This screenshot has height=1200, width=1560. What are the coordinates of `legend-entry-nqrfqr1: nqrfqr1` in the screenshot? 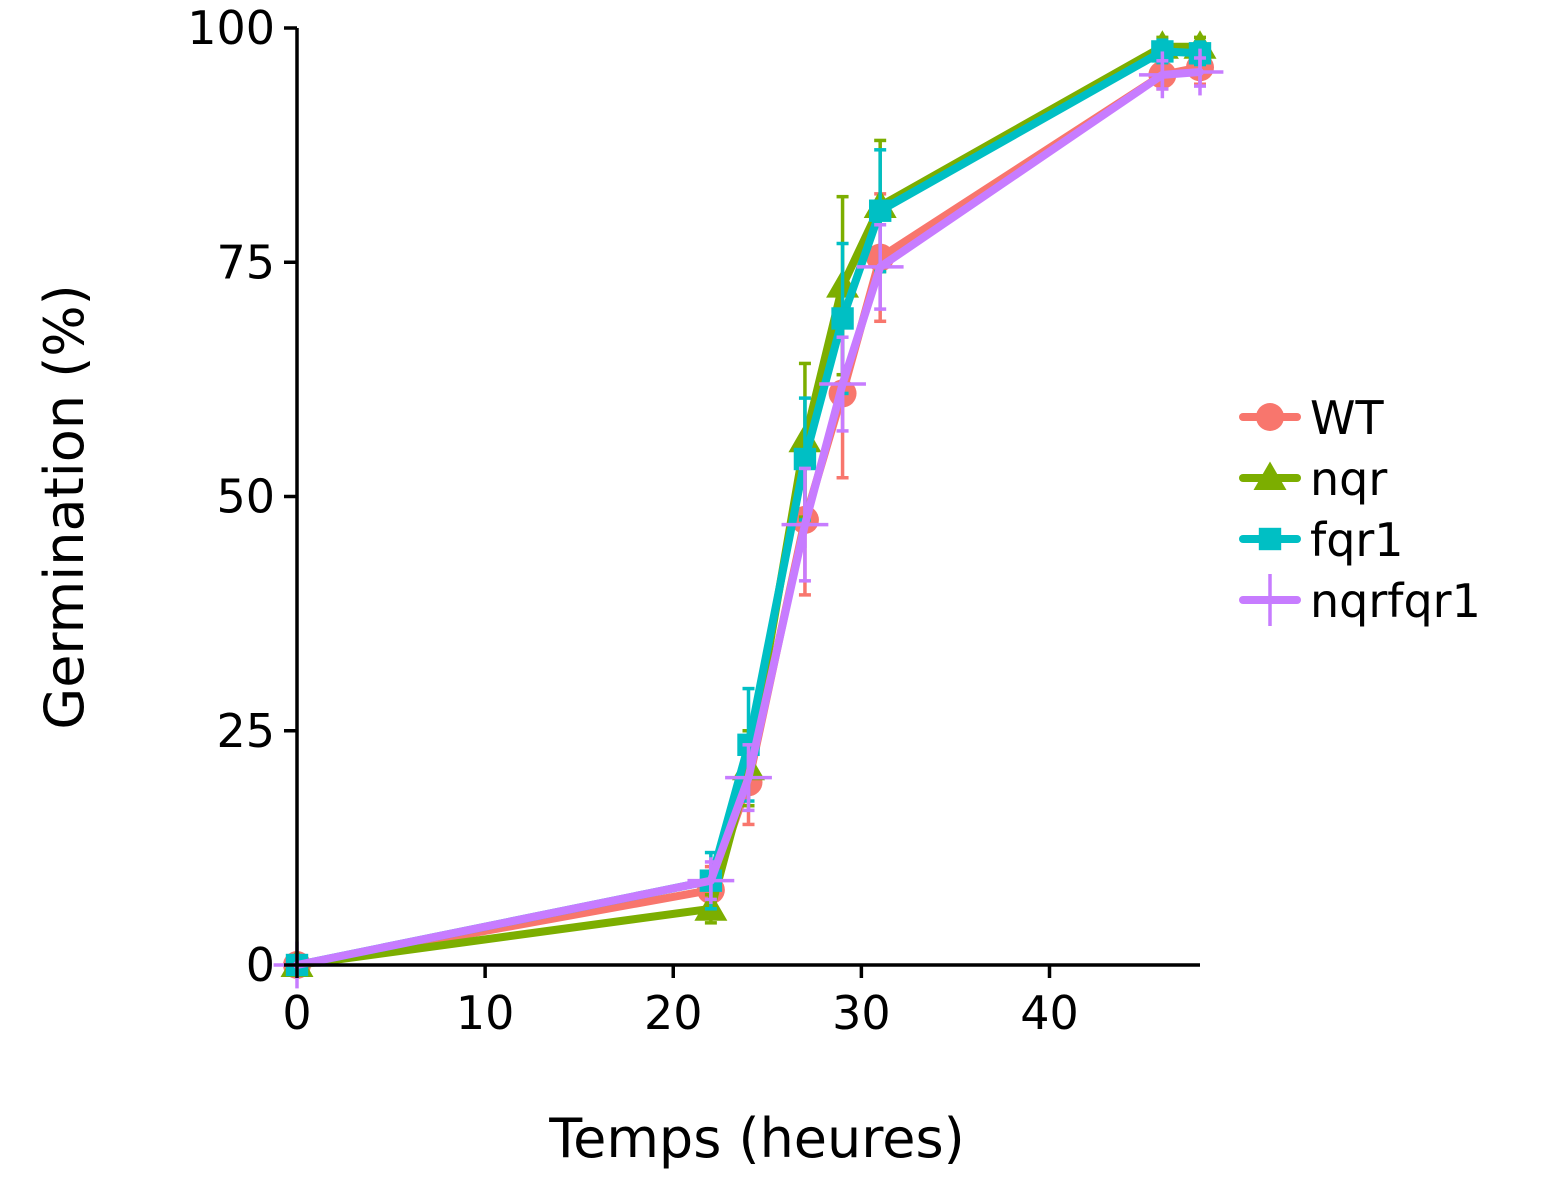 It's located at (1360, 601).